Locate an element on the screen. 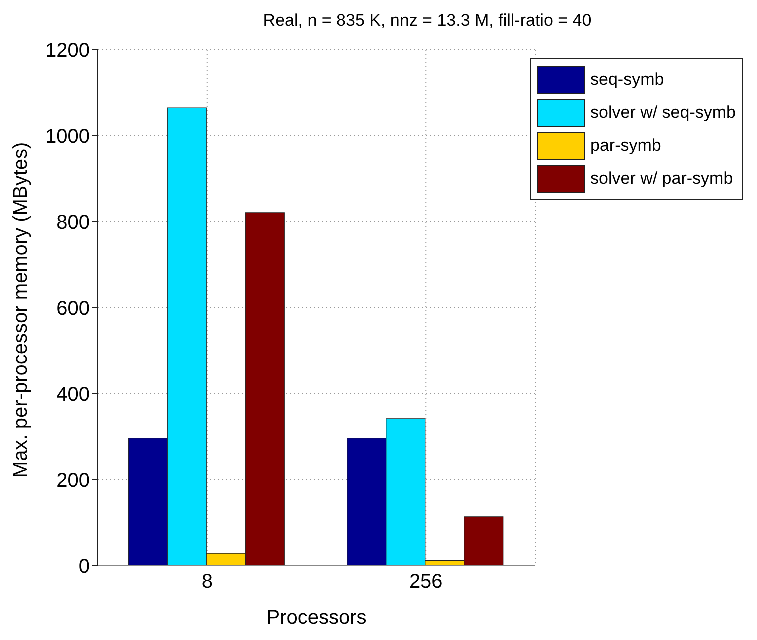 This screenshot has width=757, height=640. x-tick-label: 256 is located at coordinates (426, 582).